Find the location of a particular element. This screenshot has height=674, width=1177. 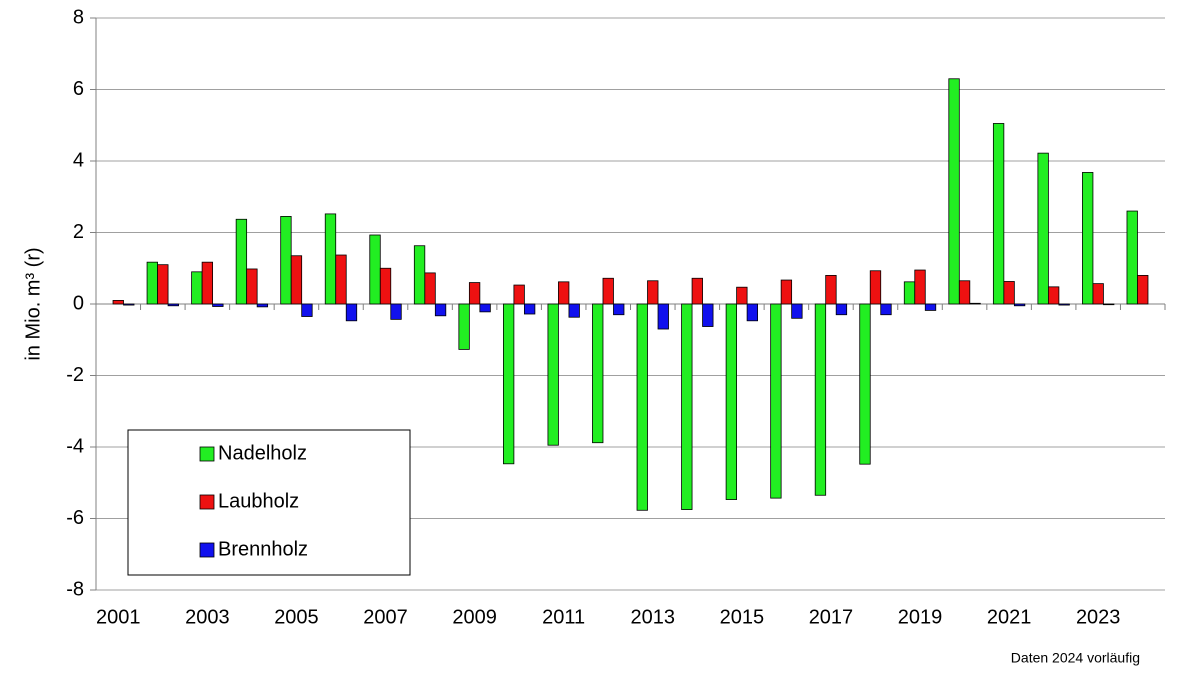

x-tick-label: 2005 is located at coordinates (296, 617).